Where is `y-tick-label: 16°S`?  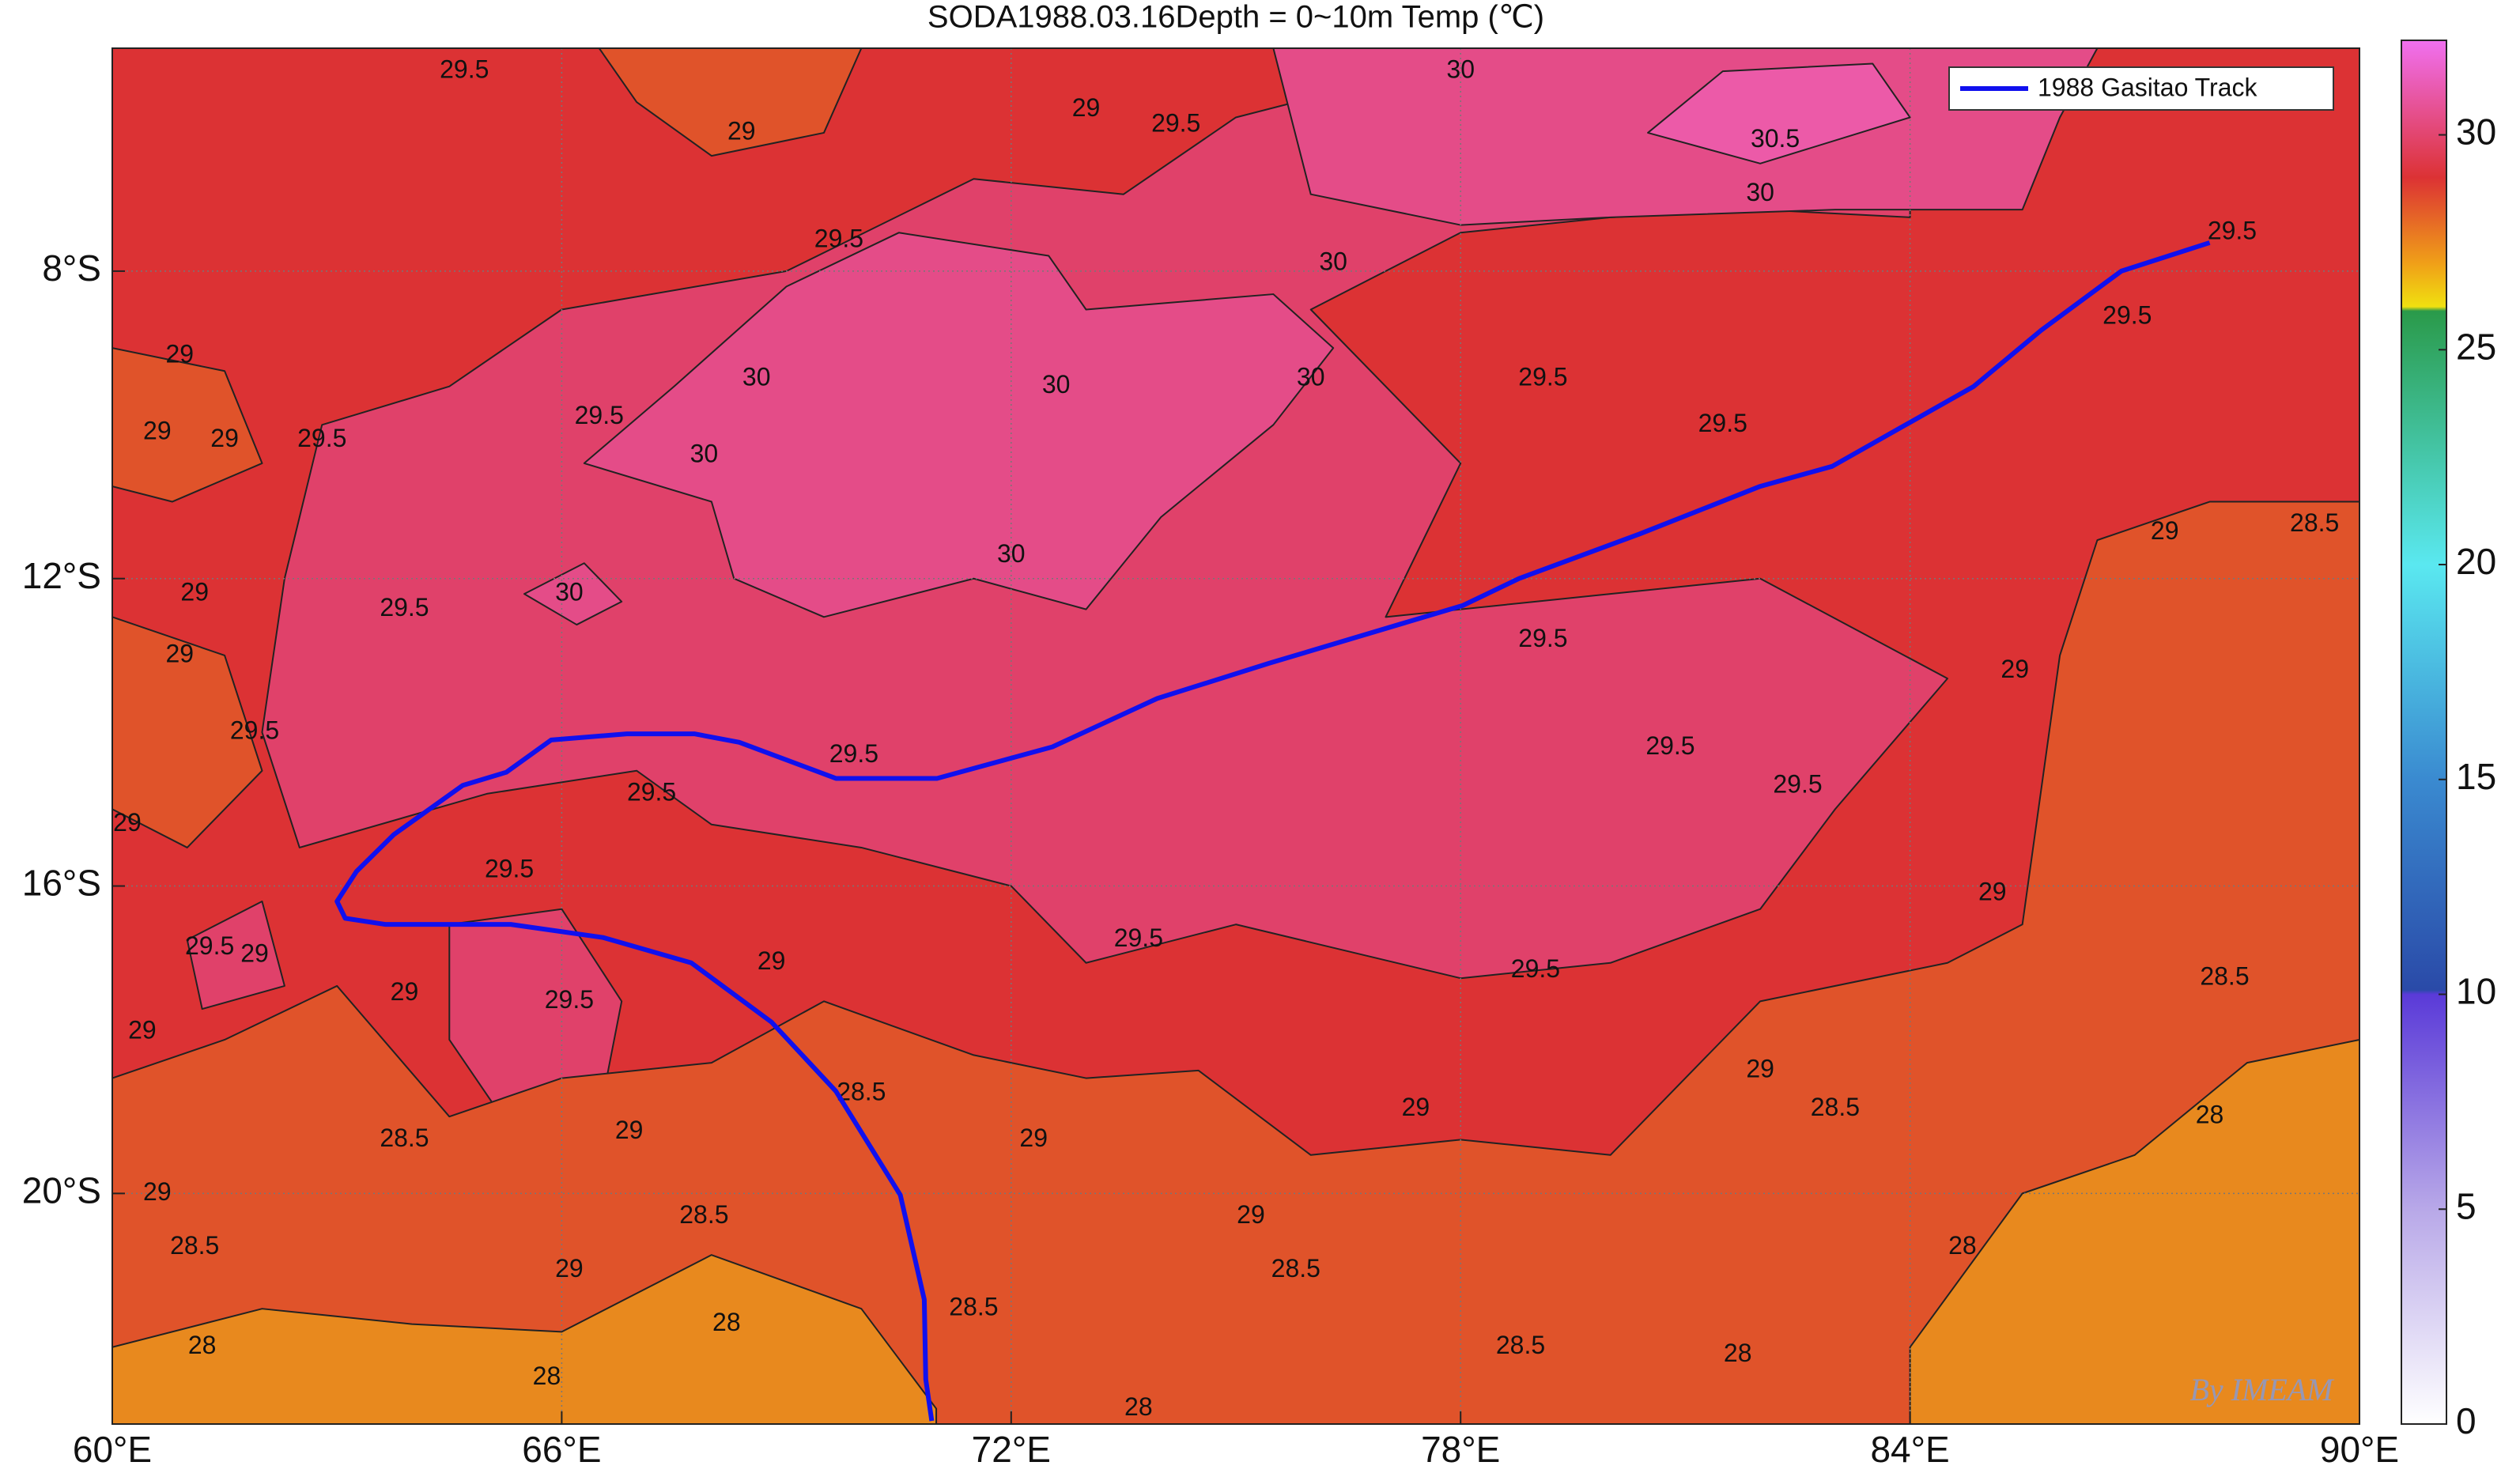
y-tick-label: 16°S is located at coordinates (61, 883).